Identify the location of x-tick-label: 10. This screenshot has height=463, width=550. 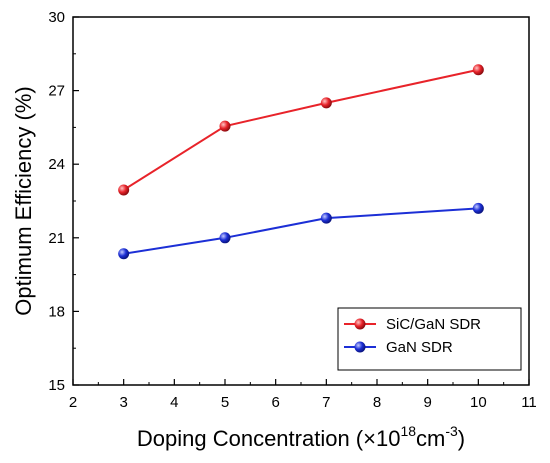
(478, 402).